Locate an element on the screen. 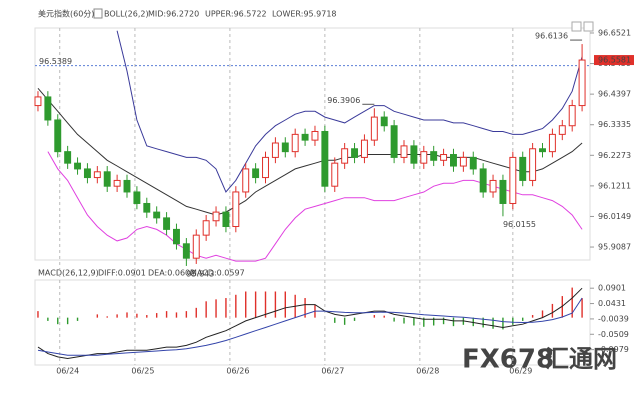 The width and height of the screenshot is (640, 400). y-tick-label: 96.0149 is located at coordinates (614, 216).